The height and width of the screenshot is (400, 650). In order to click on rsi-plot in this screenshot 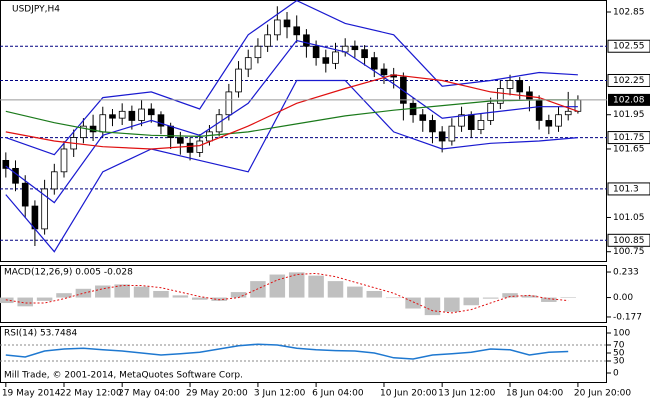, I will do `click(303, 352)`.